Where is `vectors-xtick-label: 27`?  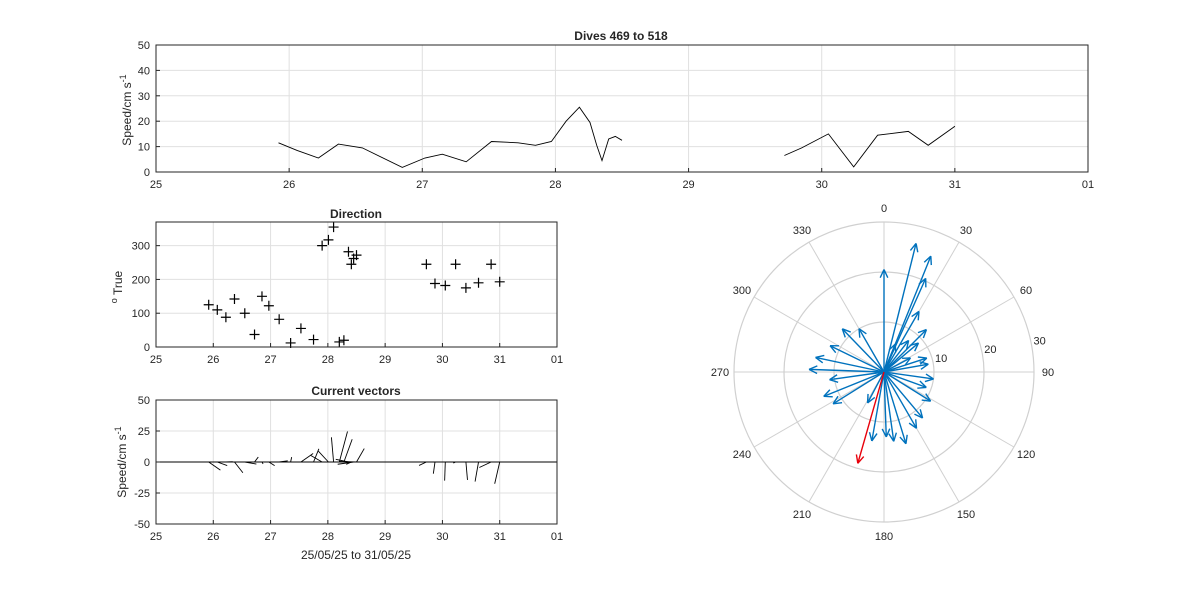 vectors-xtick-label: 27 is located at coordinates (270, 537).